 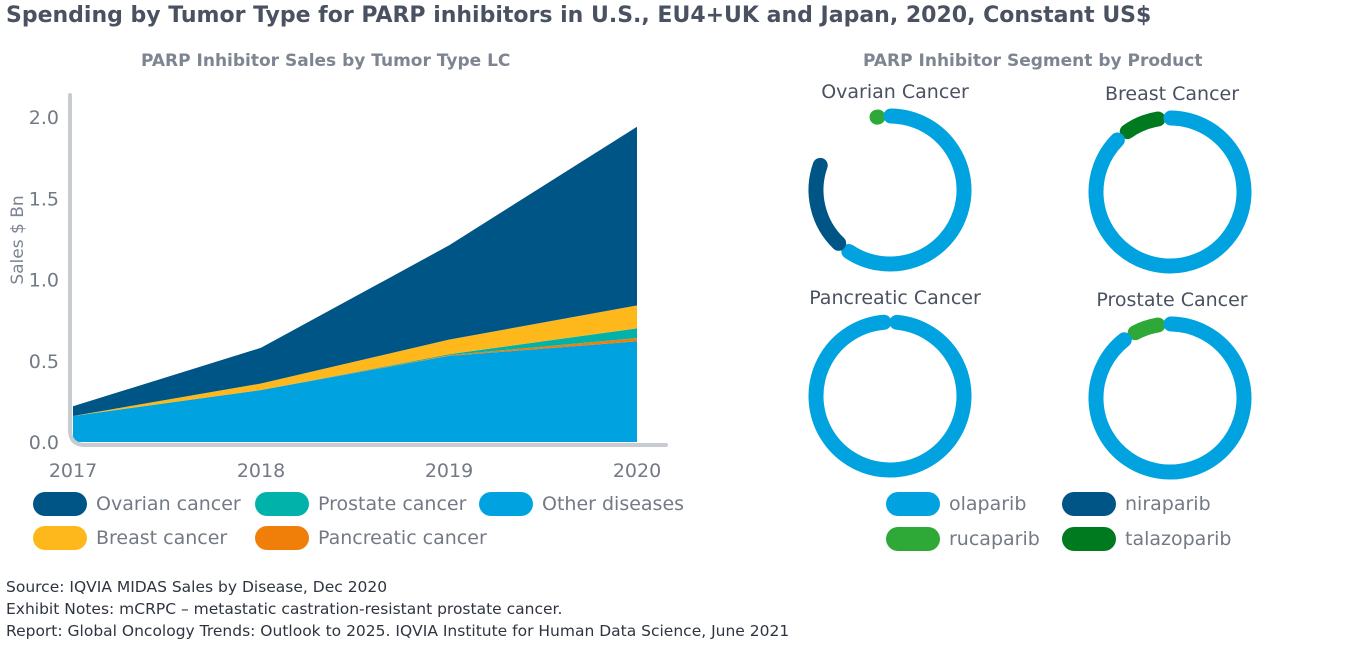 I want to click on legend-item-breast-cancer: Breast cancer, so click(x=130, y=538).